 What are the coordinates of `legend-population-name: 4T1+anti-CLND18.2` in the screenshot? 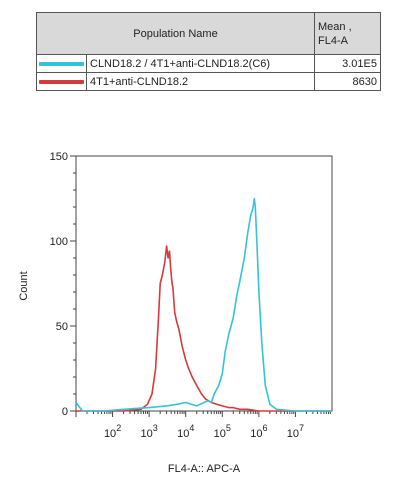 It's located at (200, 81).